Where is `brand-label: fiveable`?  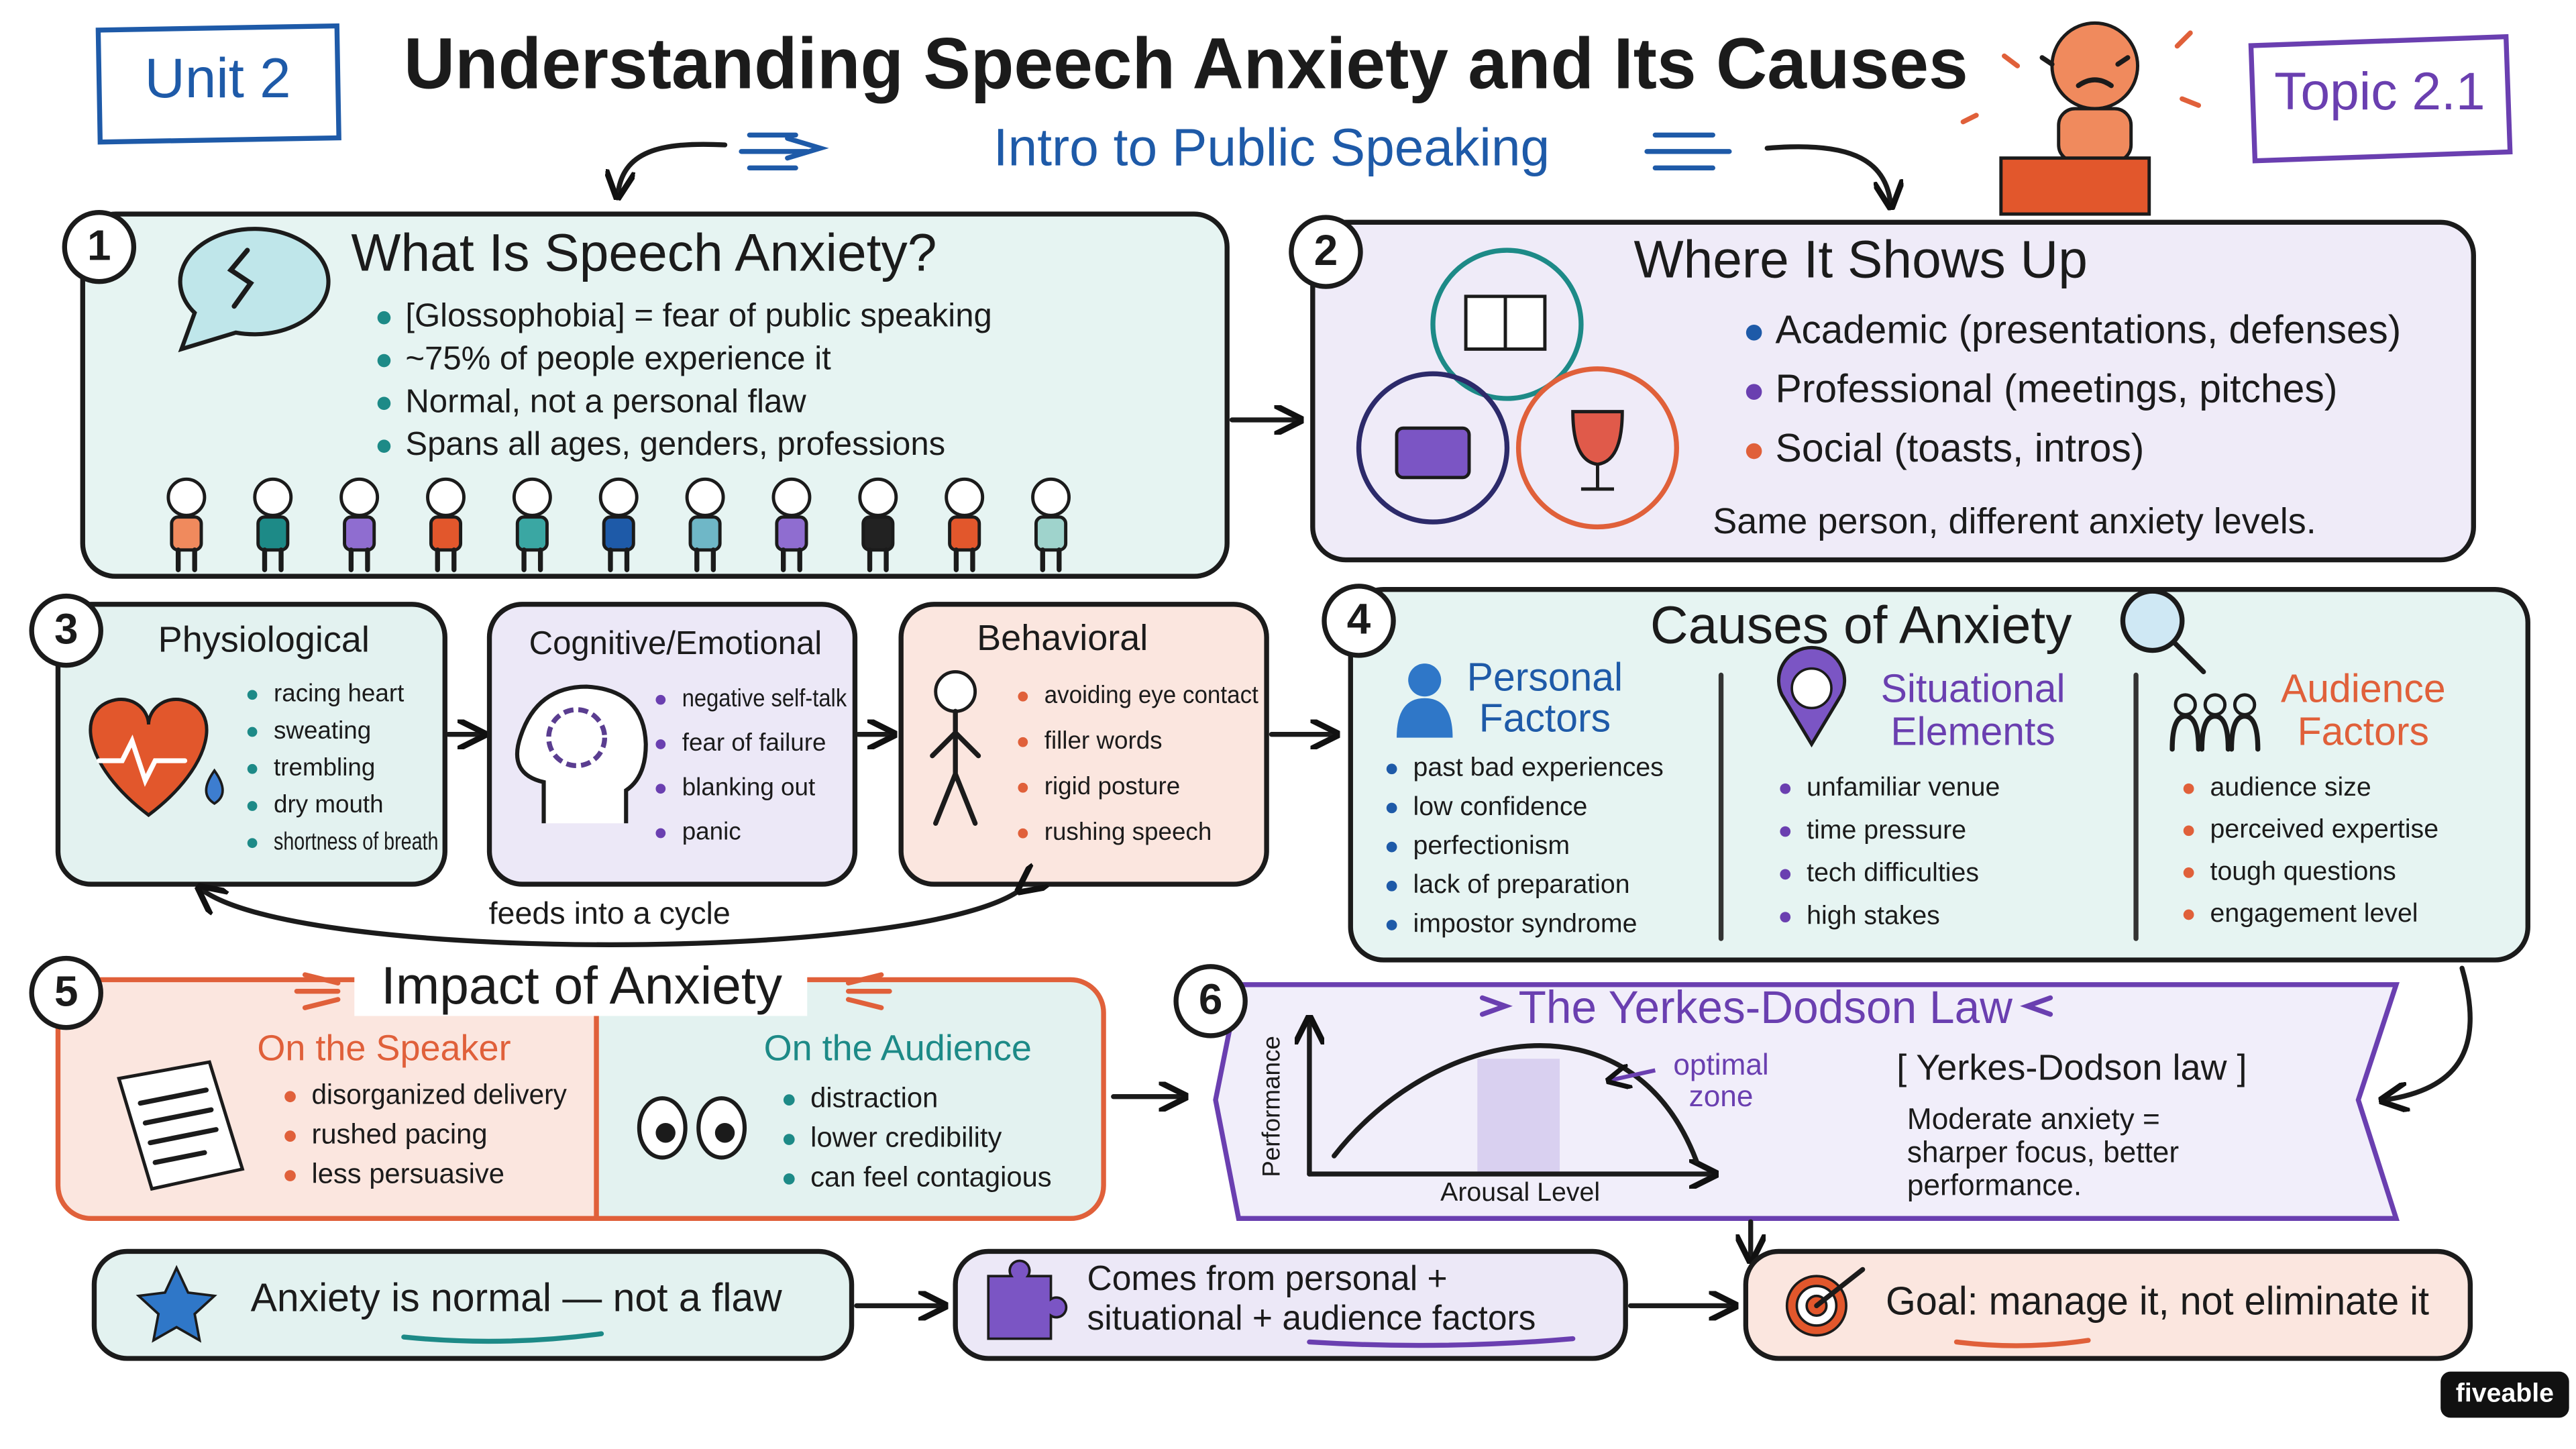
brand-label: fiveable is located at coordinates (2505, 1392).